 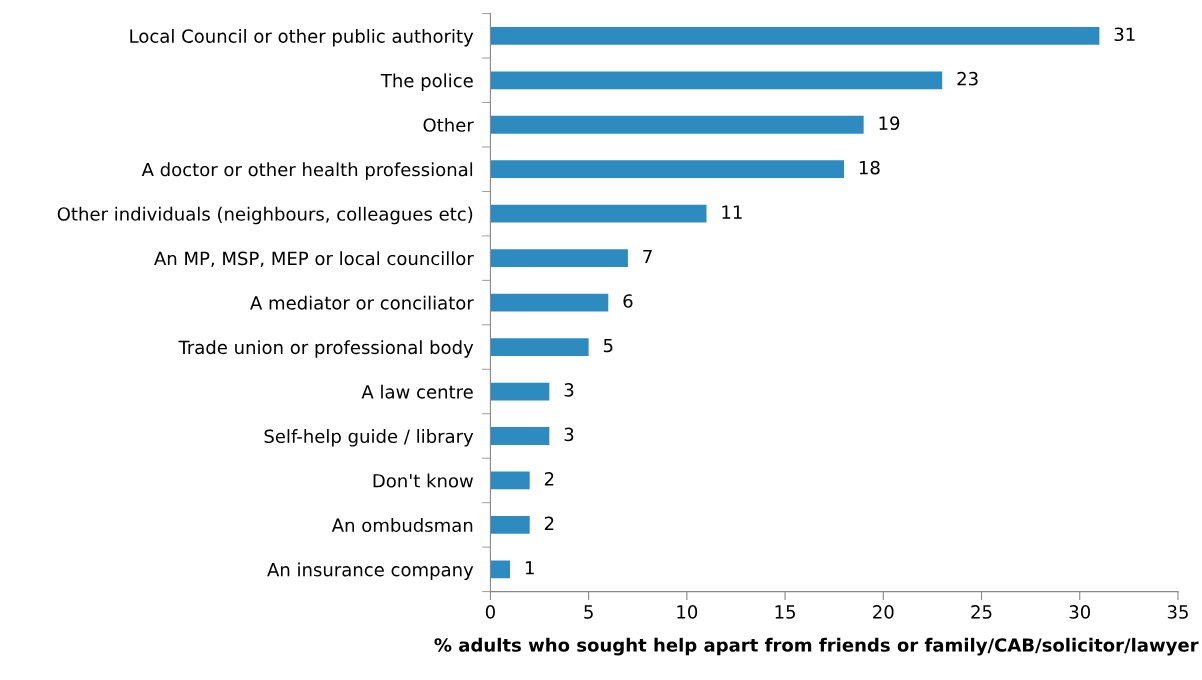 I want to click on x-tick-label: 35, so click(x=1177, y=612).